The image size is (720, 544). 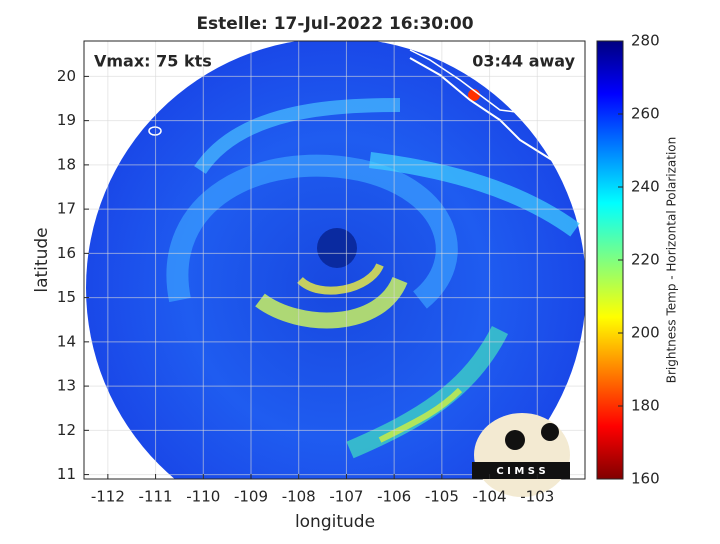 What do you see at coordinates (537, 497) in the screenshot?
I see `x-tick-label: -103` at bounding box center [537, 497].